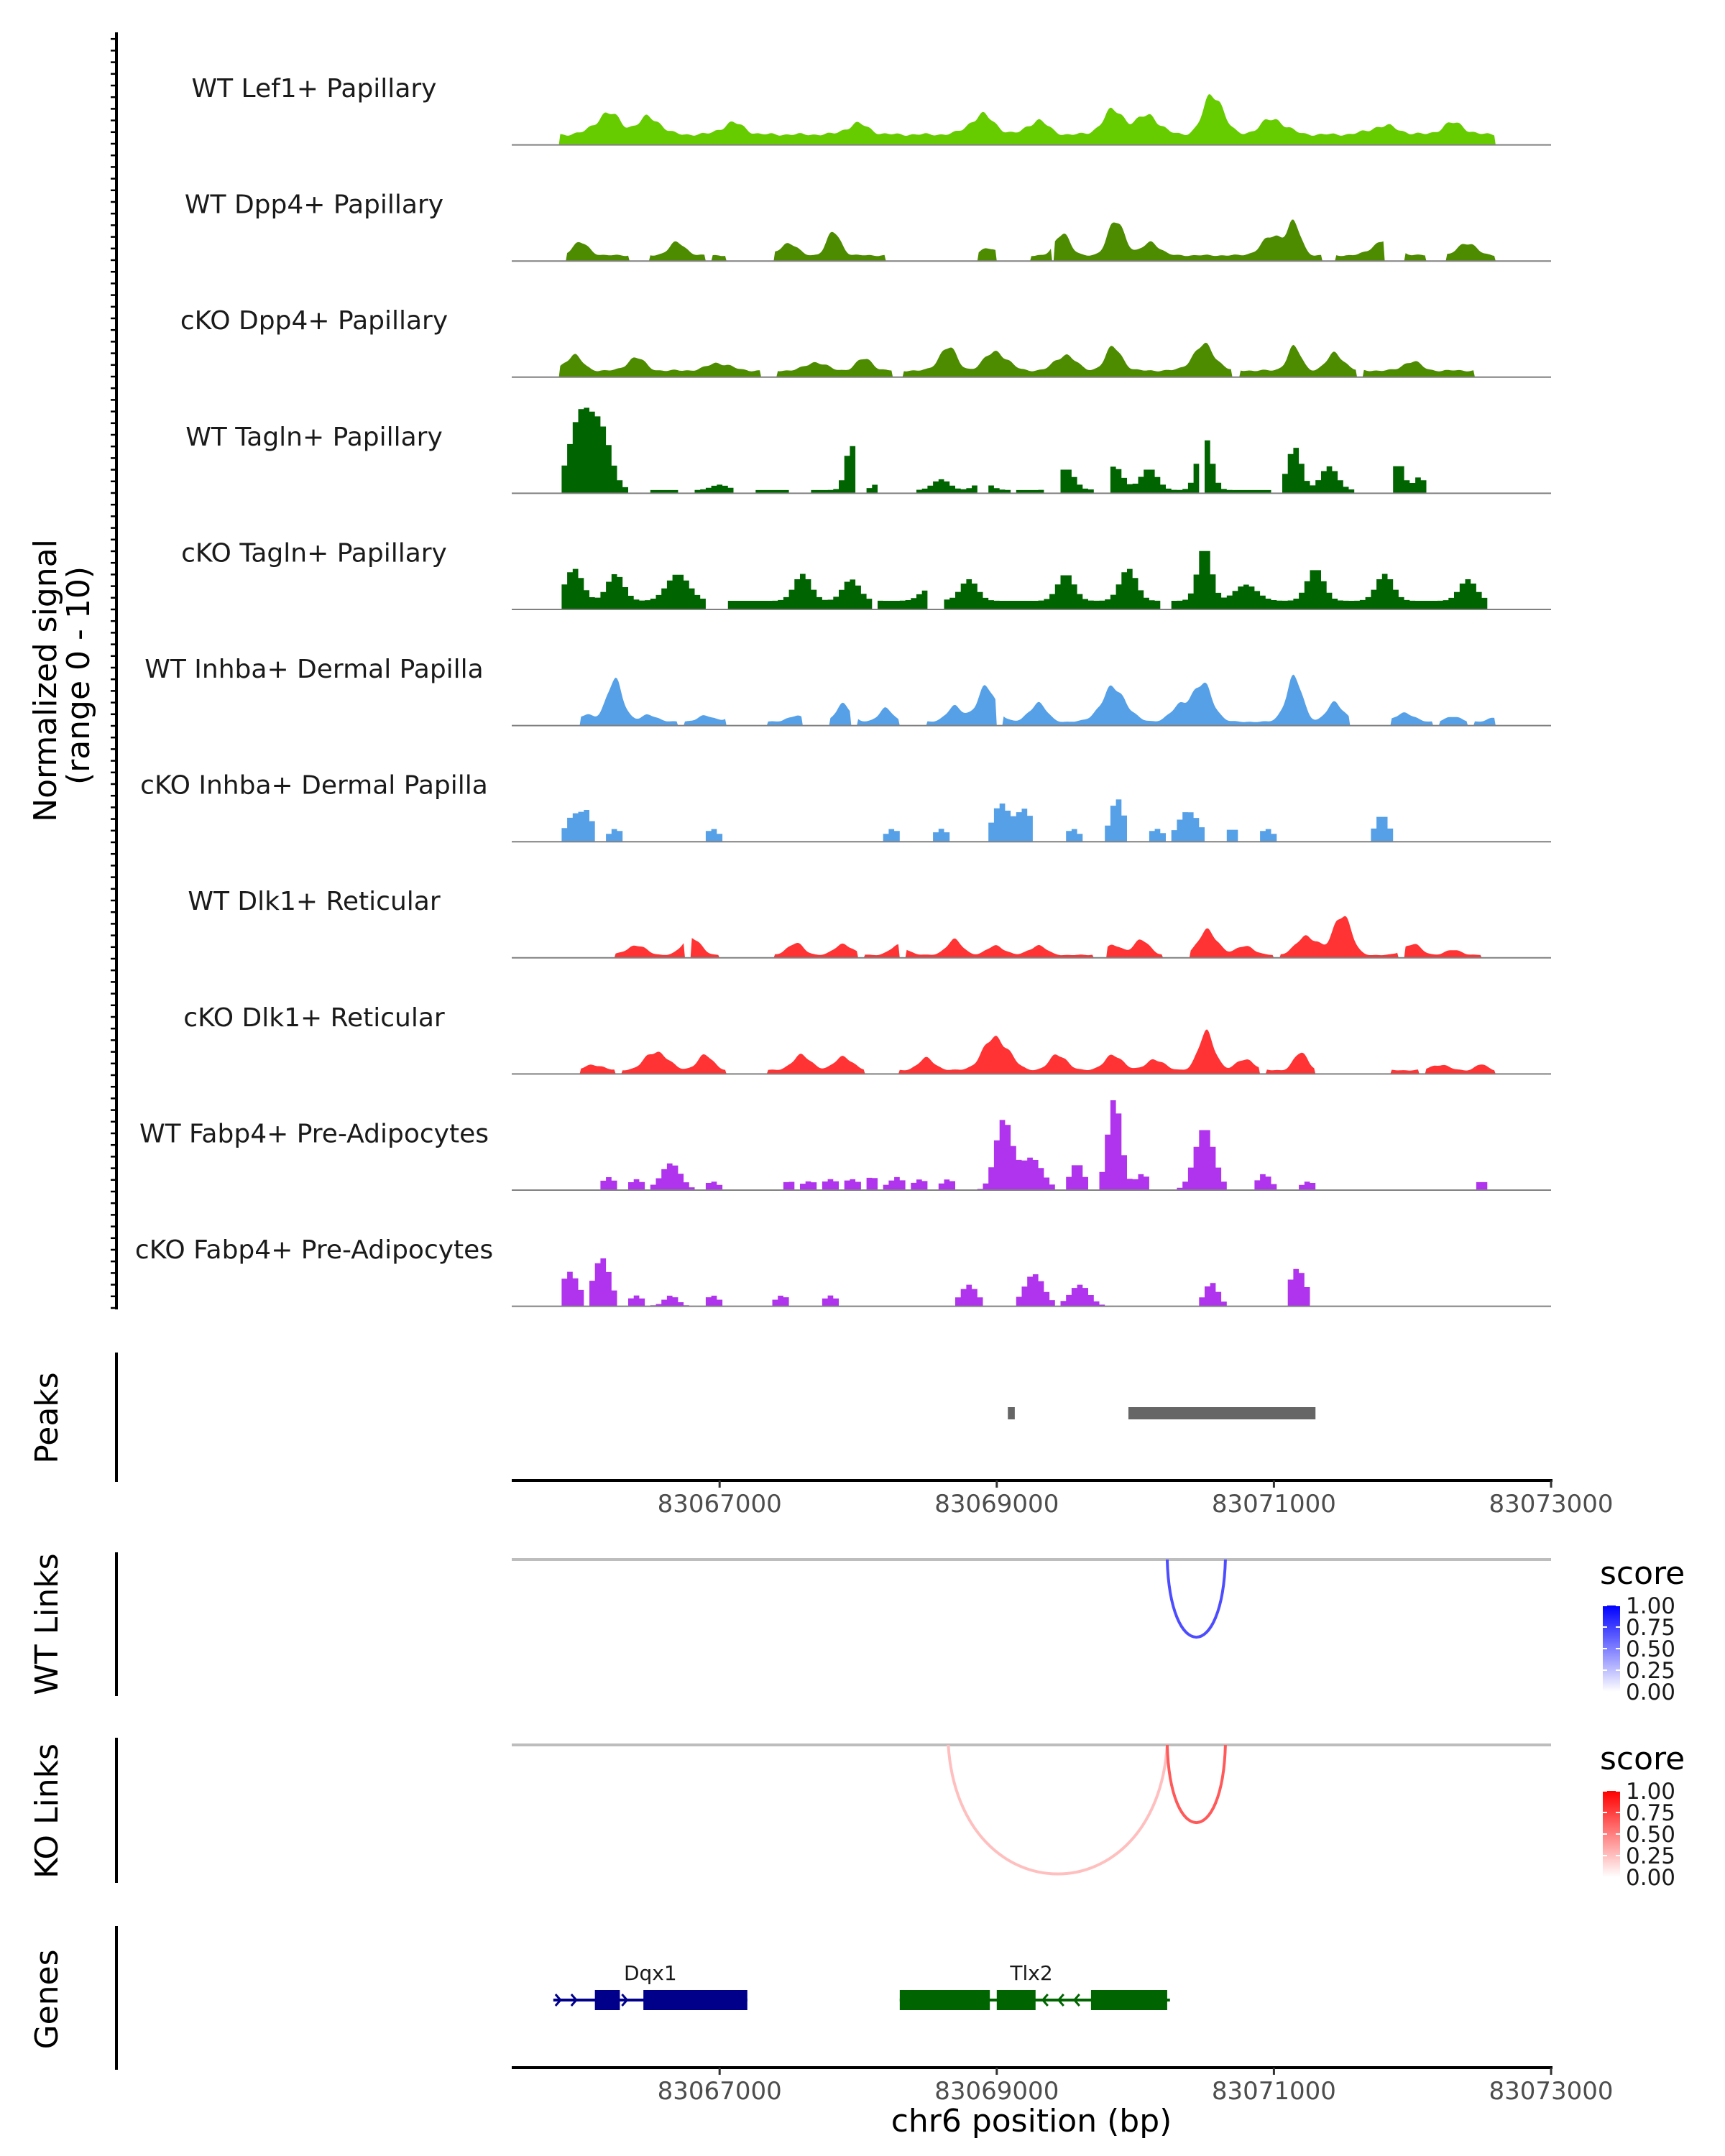 The image size is (1725, 2156). Describe the element at coordinates (1031, 2121) in the screenshot. I see `x-axis-title: chr6 position (bp)` at that location.